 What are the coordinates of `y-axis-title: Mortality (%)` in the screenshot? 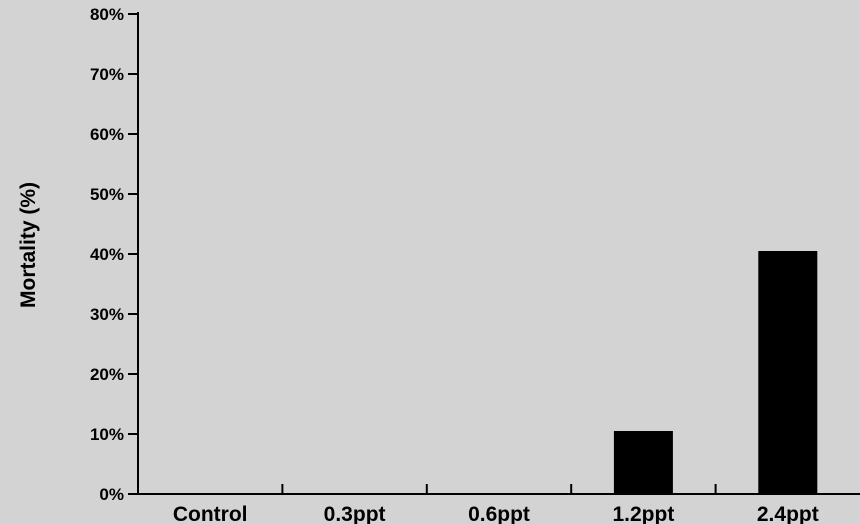 It's located at (28, 245).